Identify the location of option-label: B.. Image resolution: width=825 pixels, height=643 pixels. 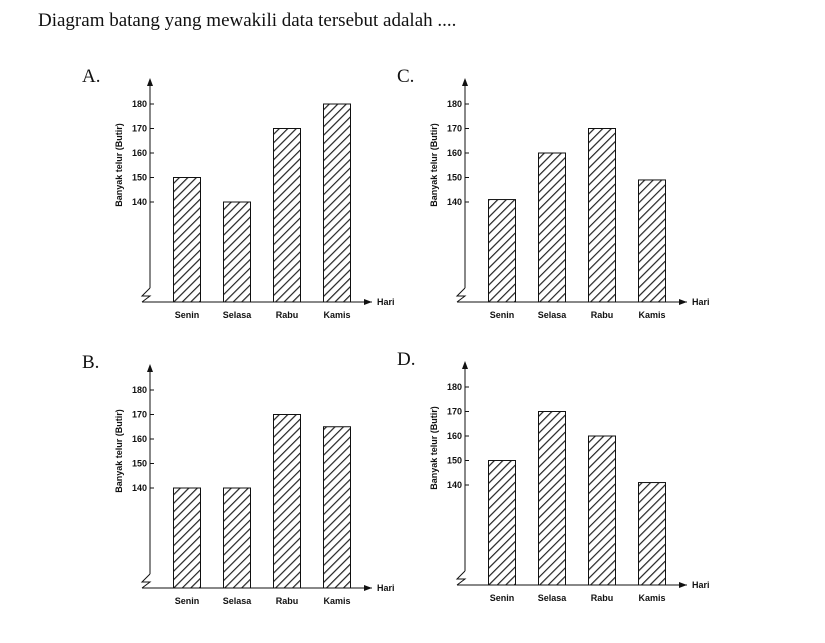
(90, 362).